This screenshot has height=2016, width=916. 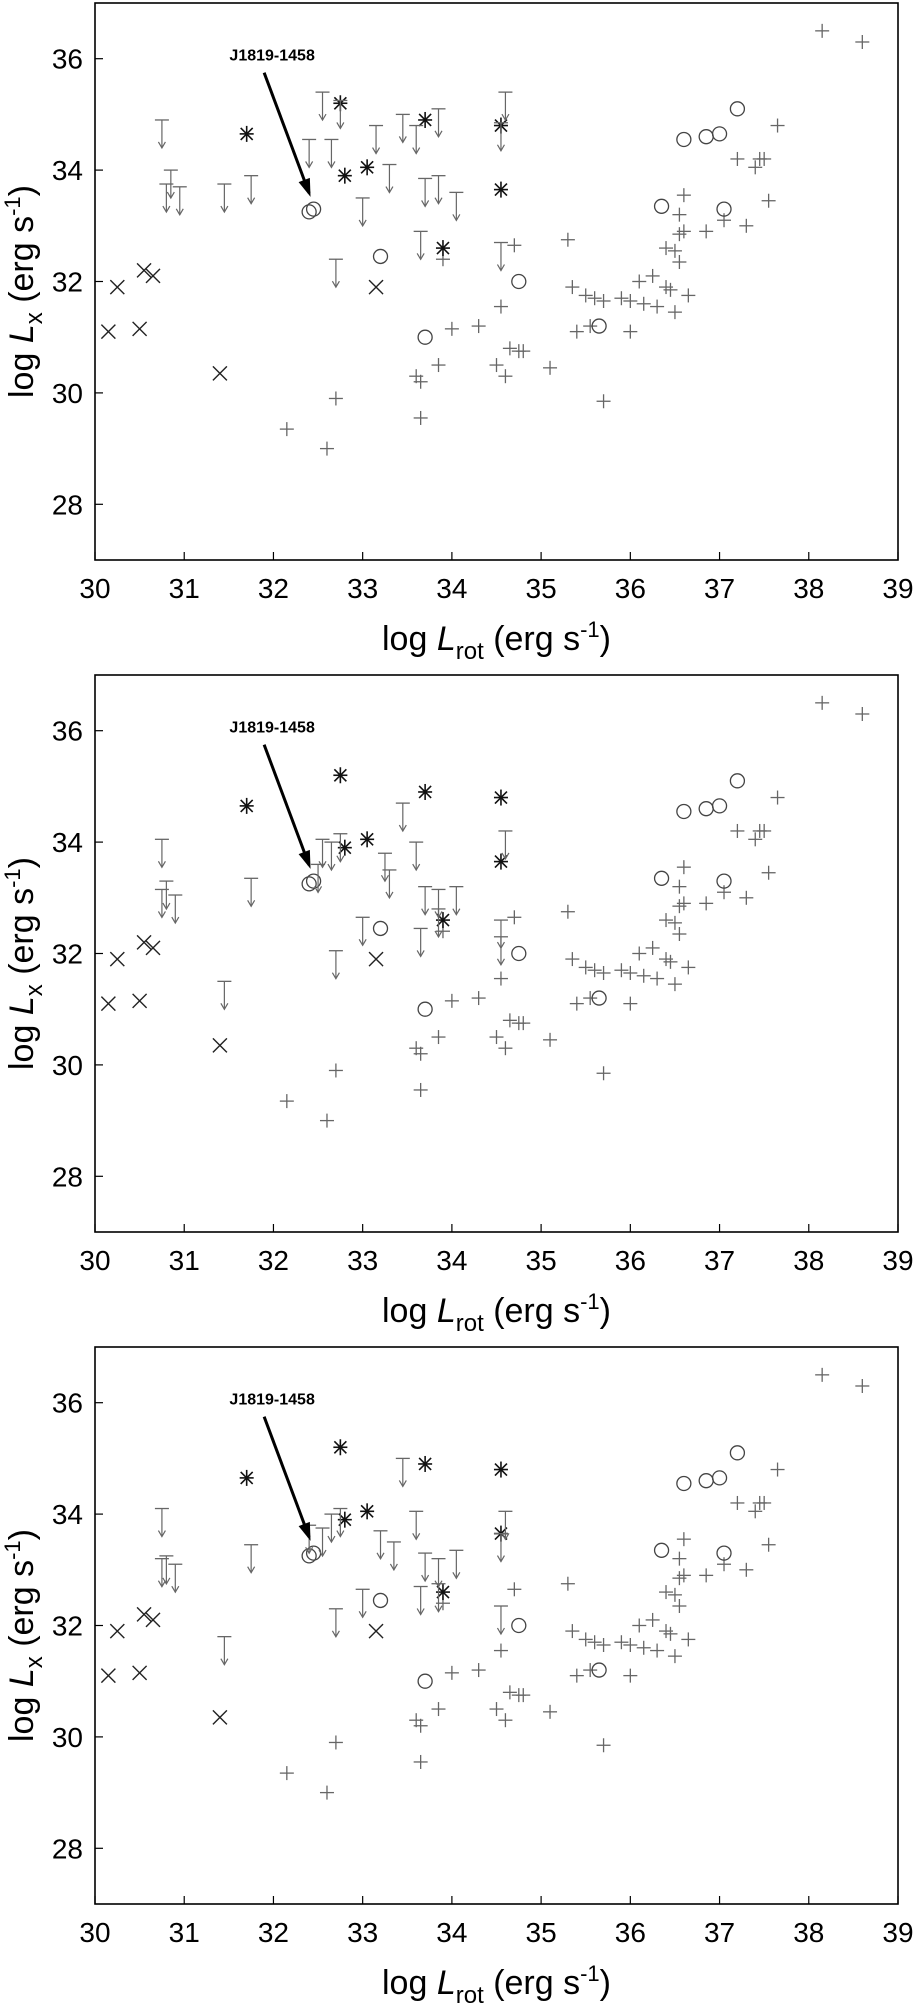 I want to click on annotation-arrow, so click(x=286, y=1478).